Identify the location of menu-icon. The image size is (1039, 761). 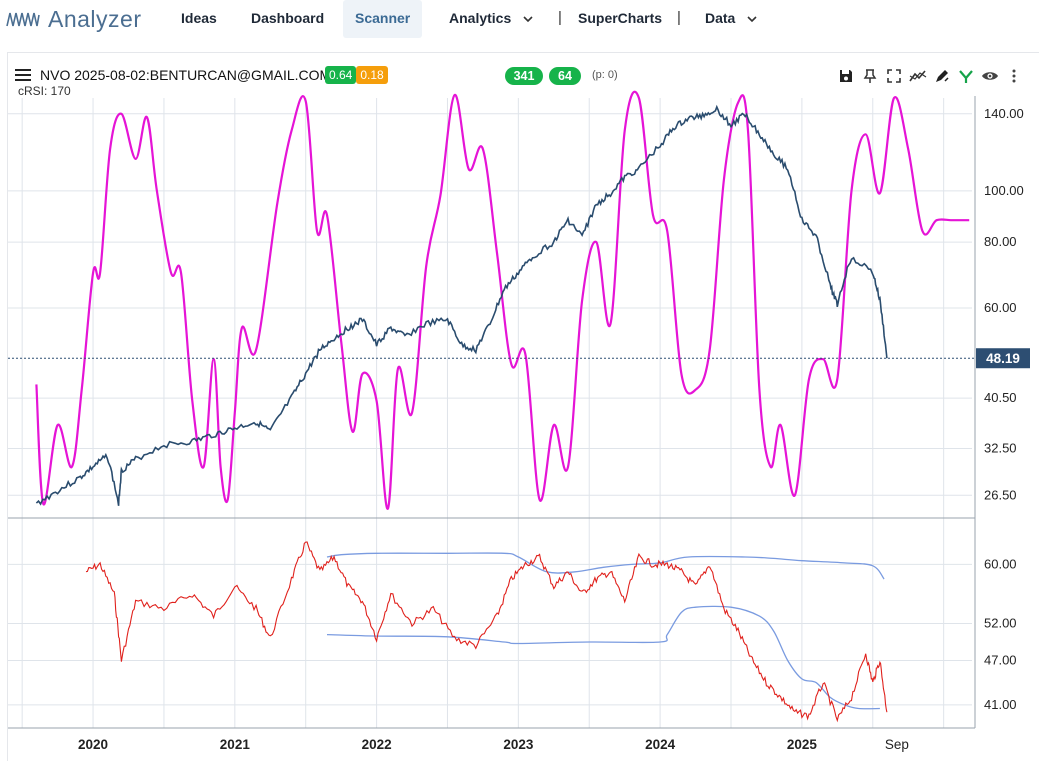
(23, 75).